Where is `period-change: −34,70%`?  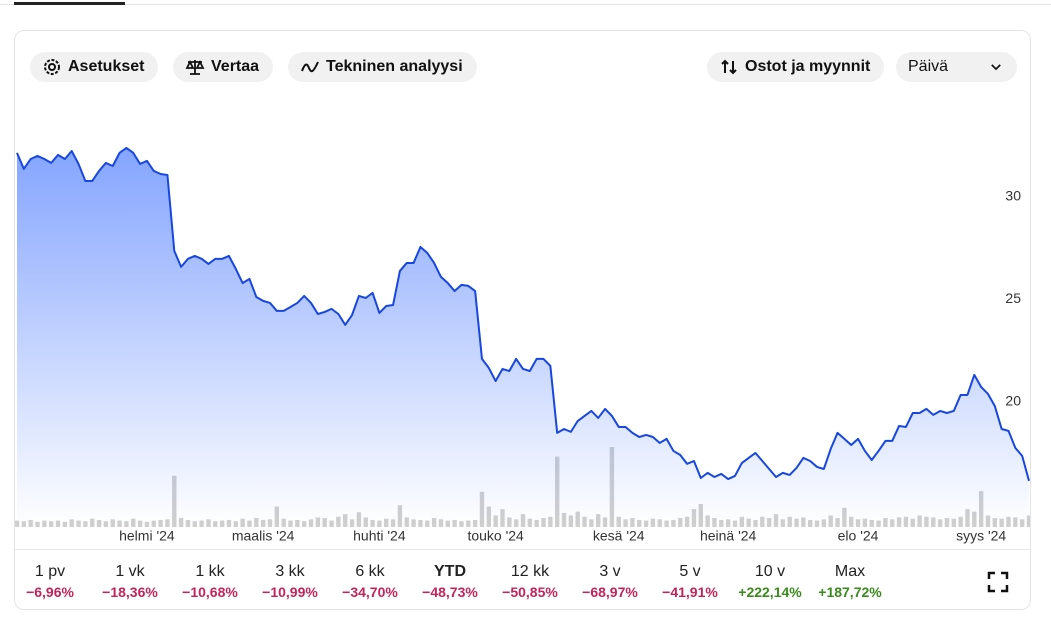 period-change: −34,70% is located at coordinates (370, 592).